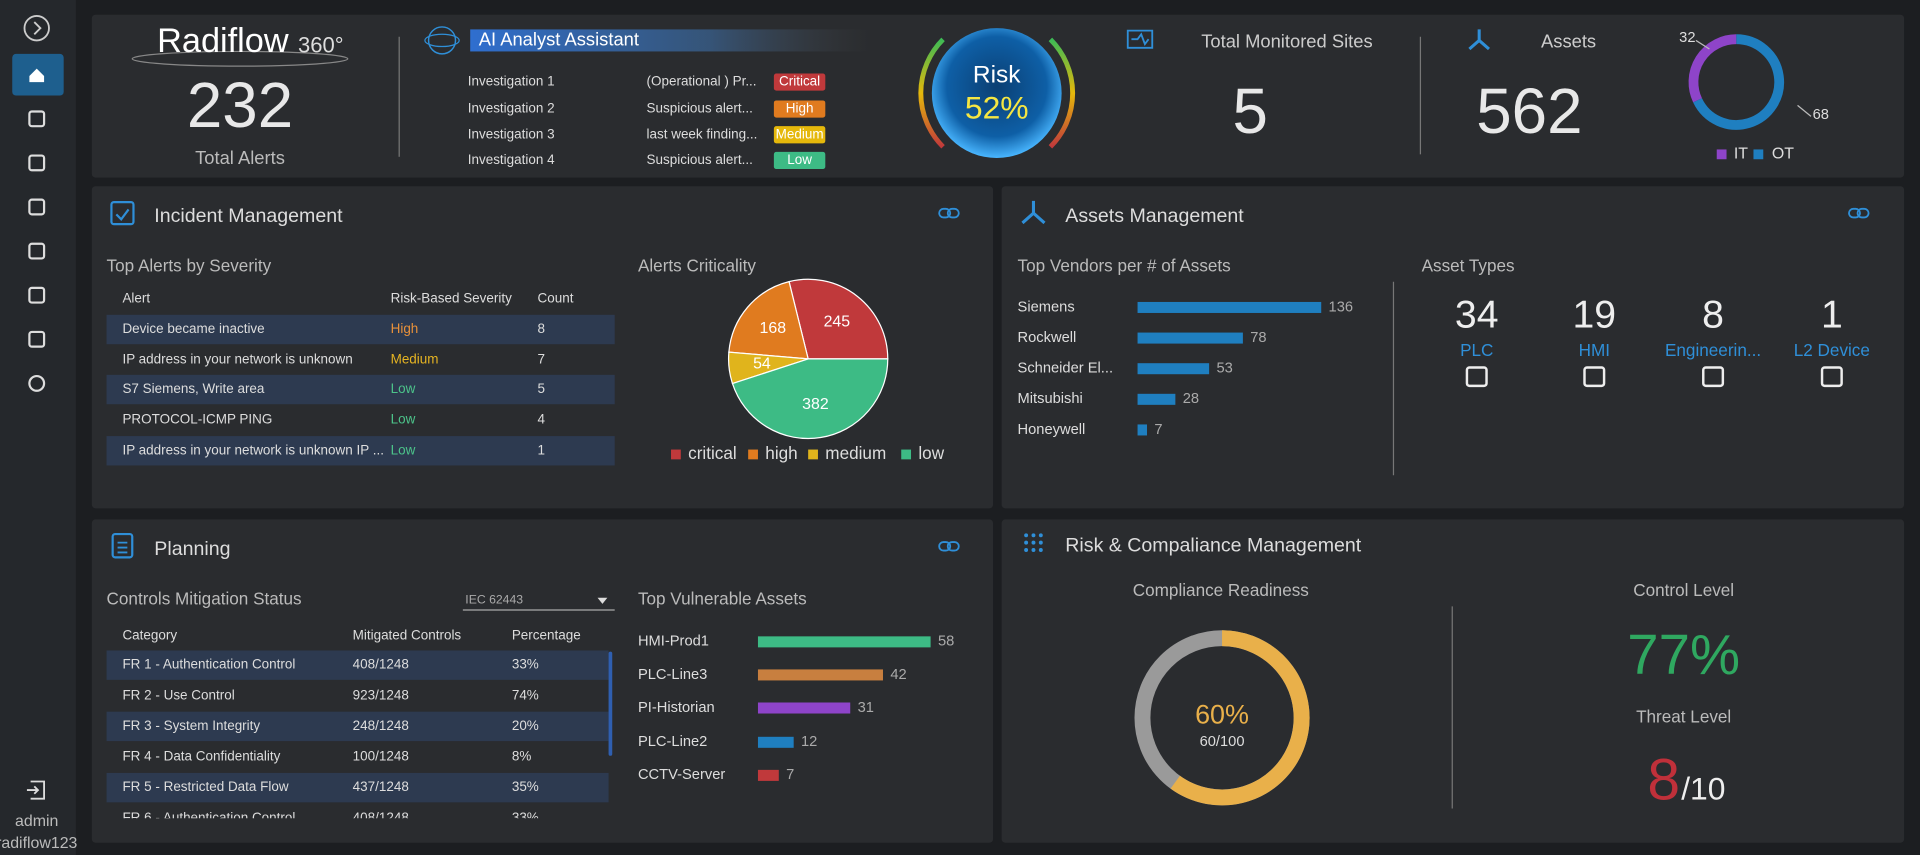 This screenshot has width=1920, height=855. What do you see at coordinates (240, 58) in the screenshot?
I see `logo-swoosh` at bounding box center [240, 58].